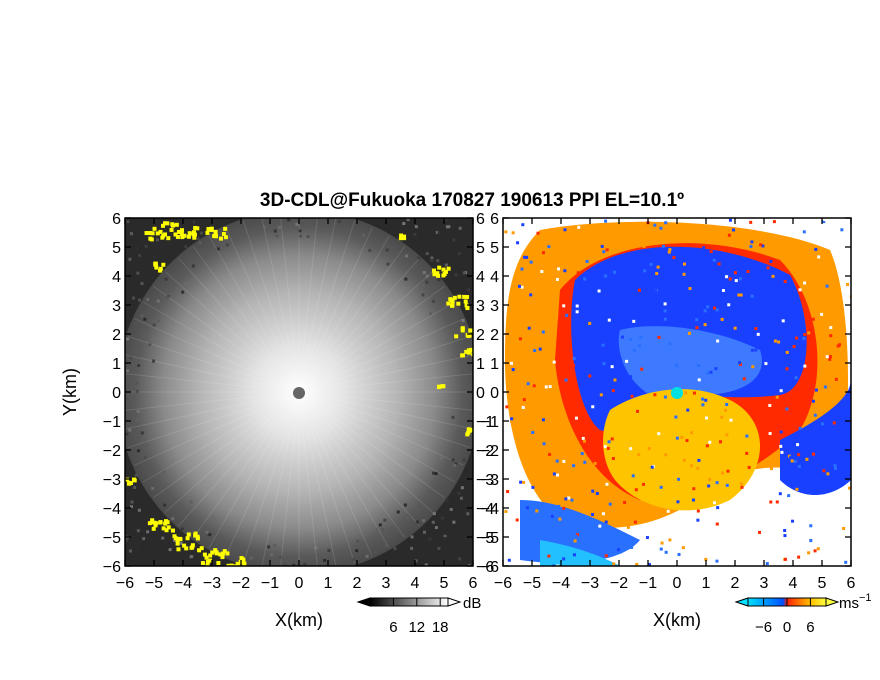 The image size is (880, 680). I want to click on x-tick-label: 3, so click(386, 583).